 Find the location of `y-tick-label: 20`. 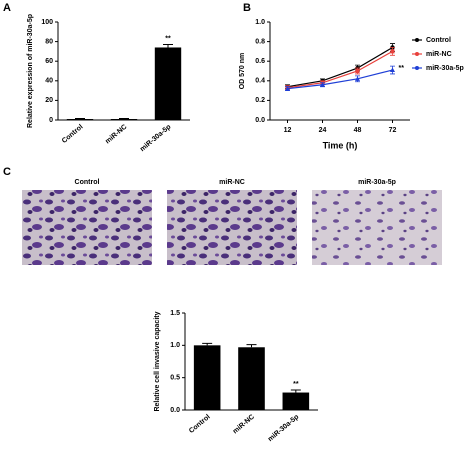

y-tick-label: 20 is located at coordinates (49, 100).